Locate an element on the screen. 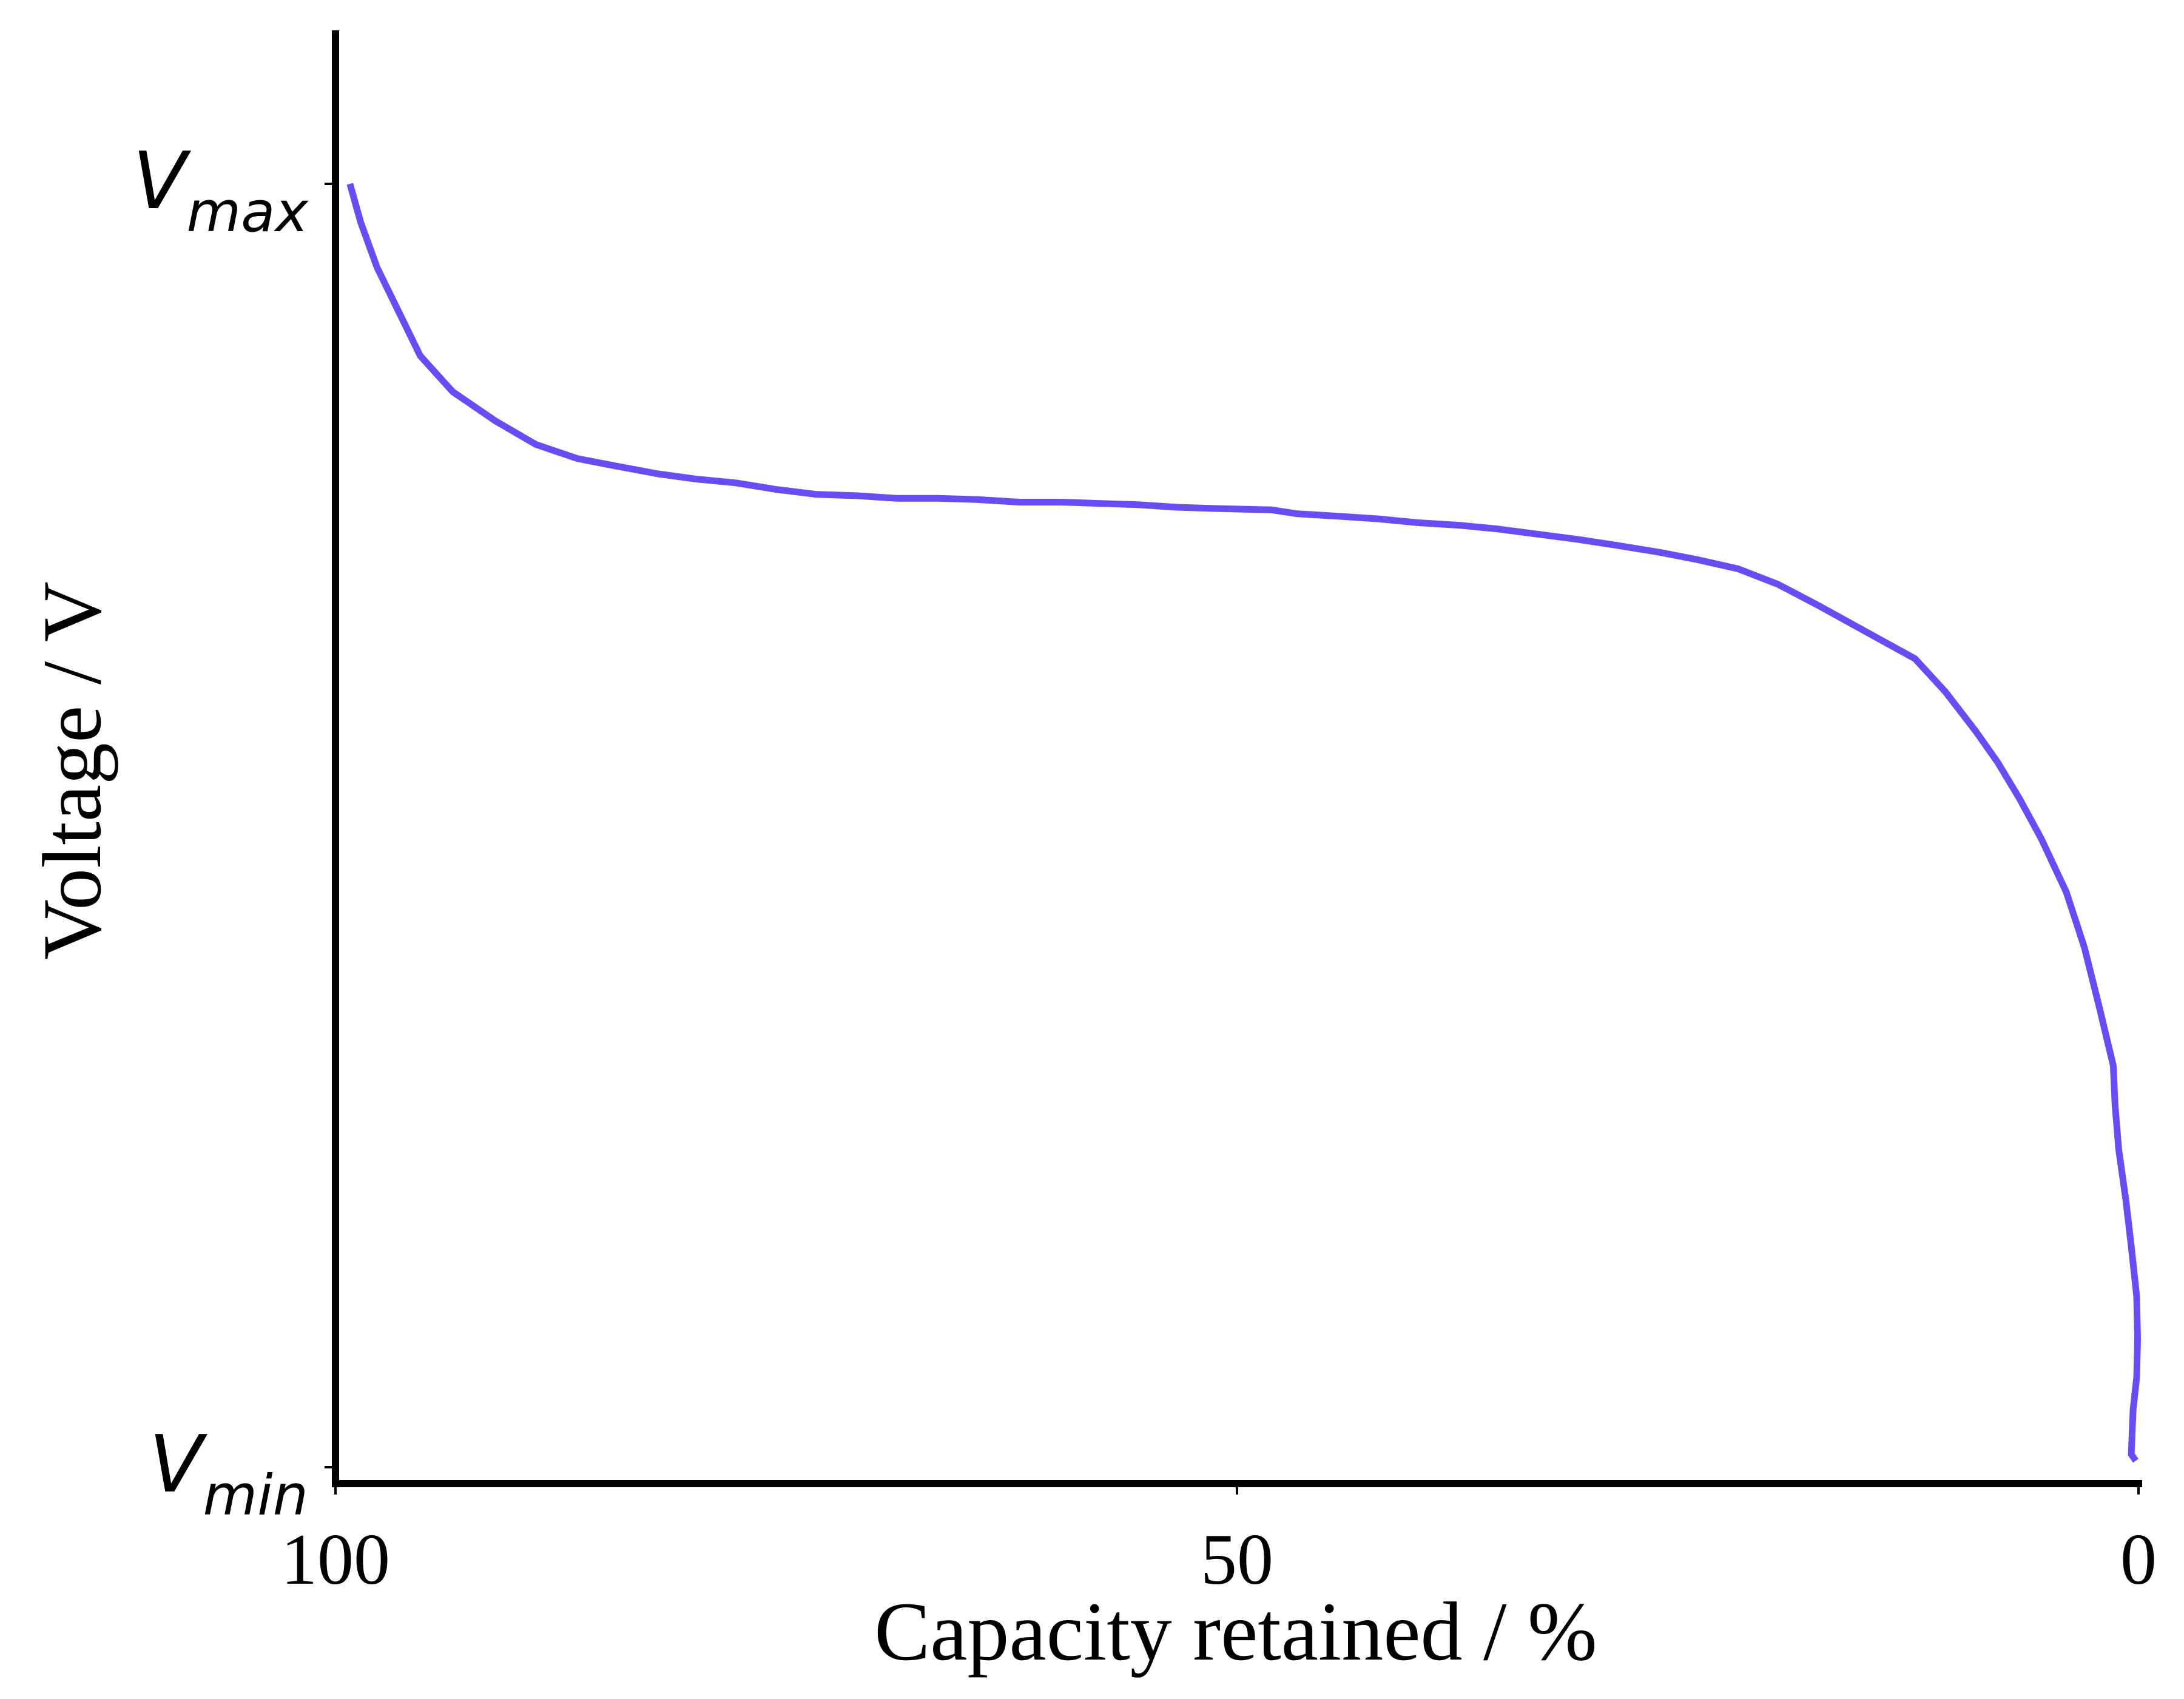 Image resolution: width=2184 pixels, height=1699 pixels. x-tick-label: 0 is located at coordinates (2138, 1559).